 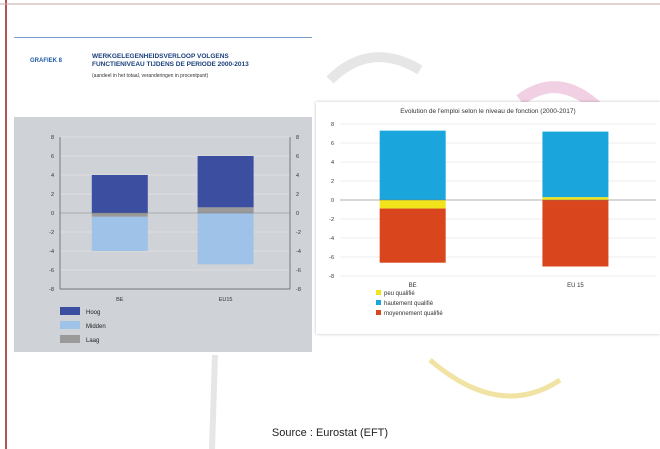 I want to click on y-tick-label-right: -8, so click(x=298, y=290).